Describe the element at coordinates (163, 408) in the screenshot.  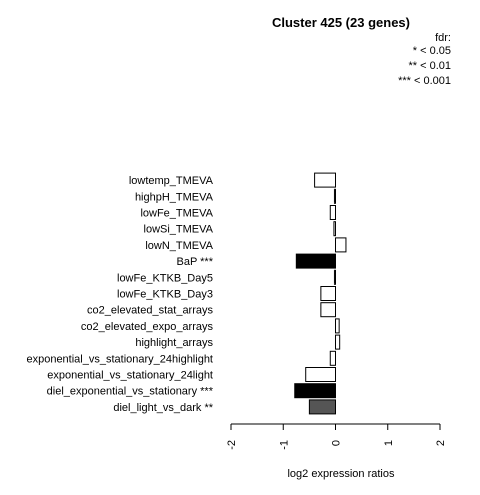
I see `category-label-14: diel_light_vs_dark **` at that location.